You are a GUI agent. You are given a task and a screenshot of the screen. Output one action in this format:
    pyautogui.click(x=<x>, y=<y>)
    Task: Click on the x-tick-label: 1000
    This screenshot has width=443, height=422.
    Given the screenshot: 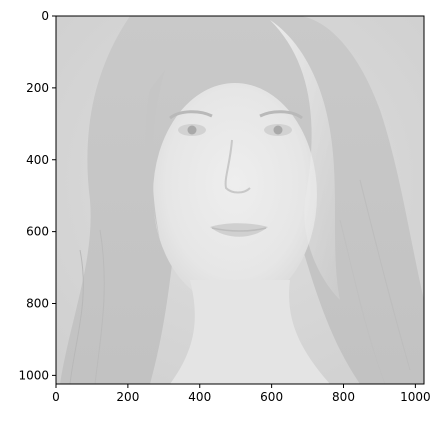 What is the action you would take?
    pyautogui.click(x=415, y=397)
    